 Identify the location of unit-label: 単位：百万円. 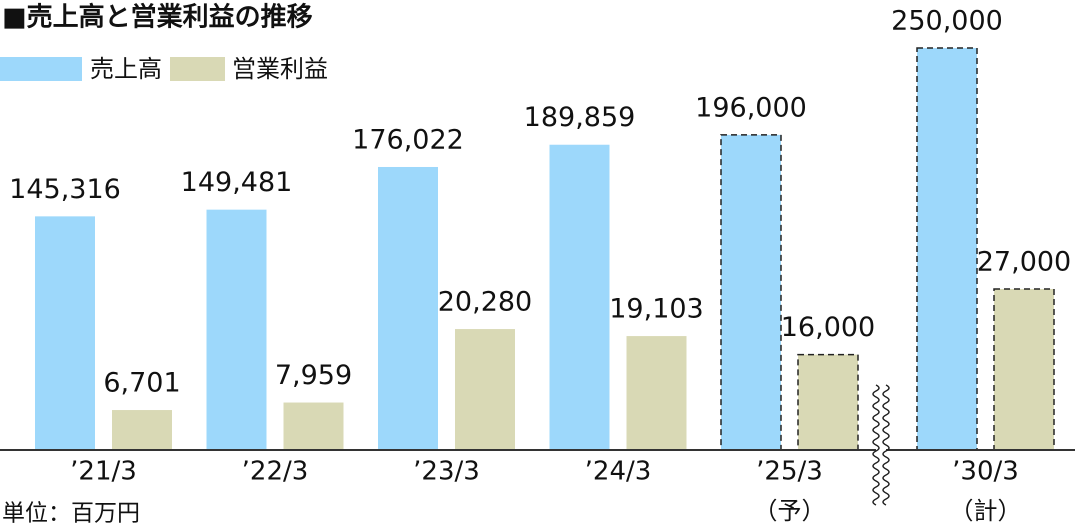
(71, 514).